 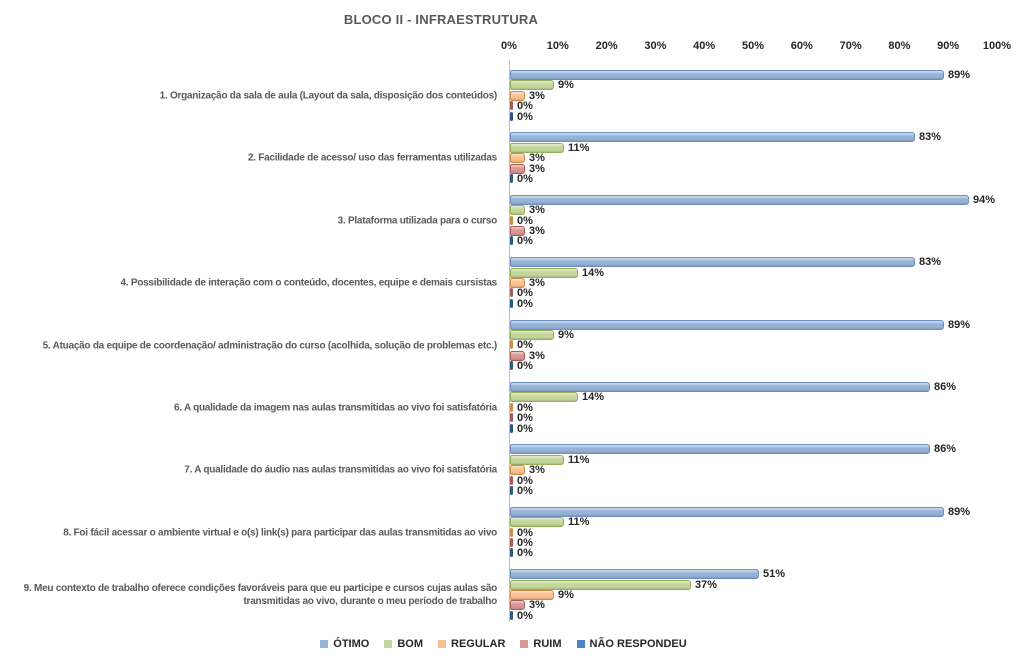 I want to click on legend-label: REGULAR, so click(x=478, y=644).